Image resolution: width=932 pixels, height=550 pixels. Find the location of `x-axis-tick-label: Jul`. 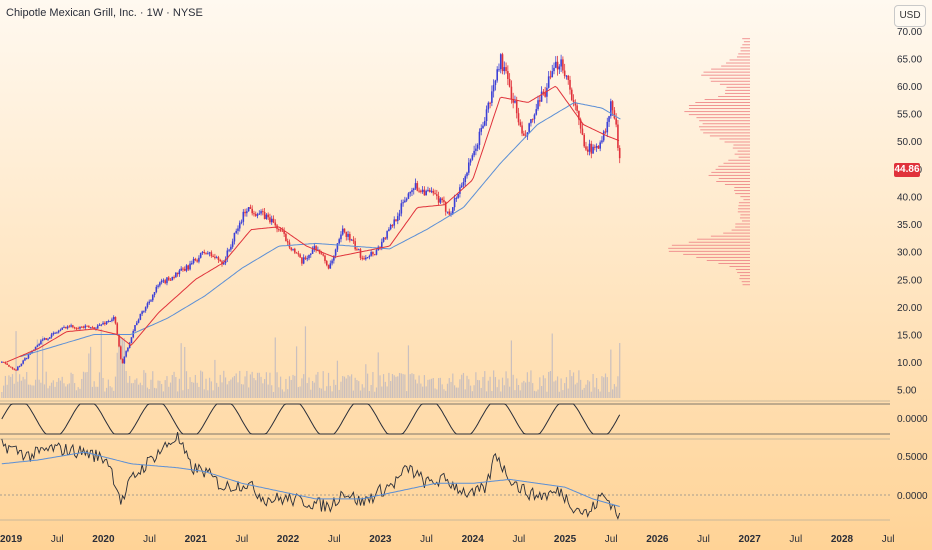

x-axis-tick-label: Jul is located at coordinates (241, 539).